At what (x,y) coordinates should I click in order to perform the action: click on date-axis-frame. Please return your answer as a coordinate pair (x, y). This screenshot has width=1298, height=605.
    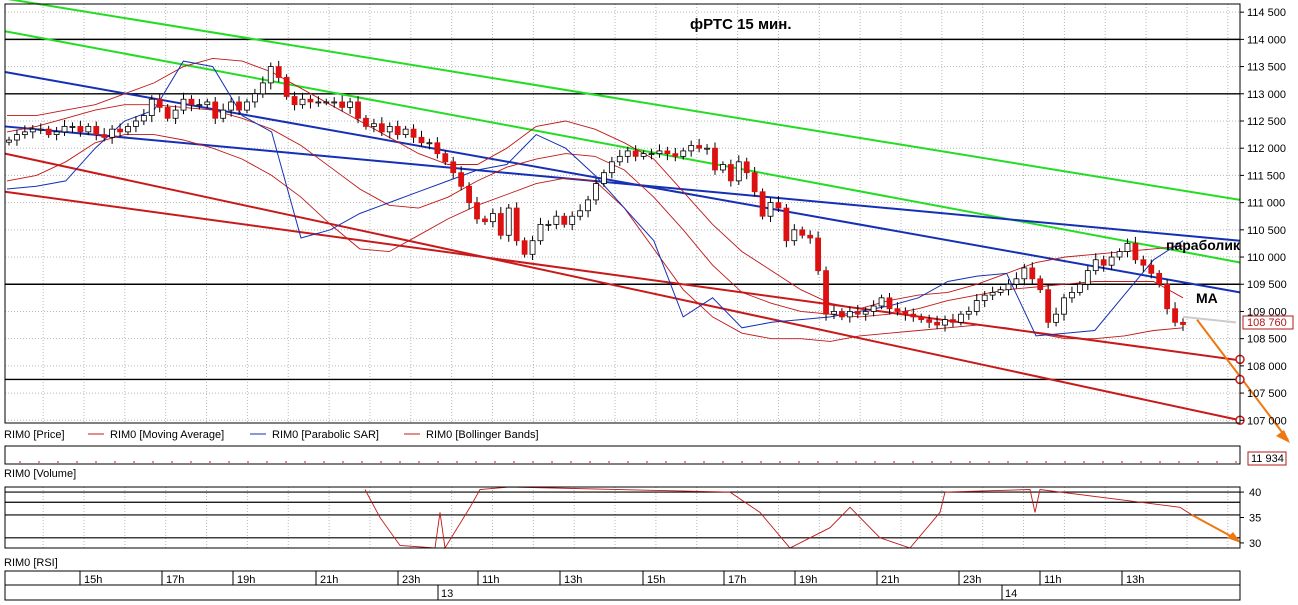
    Looking at the image, I should click on (622, 592).